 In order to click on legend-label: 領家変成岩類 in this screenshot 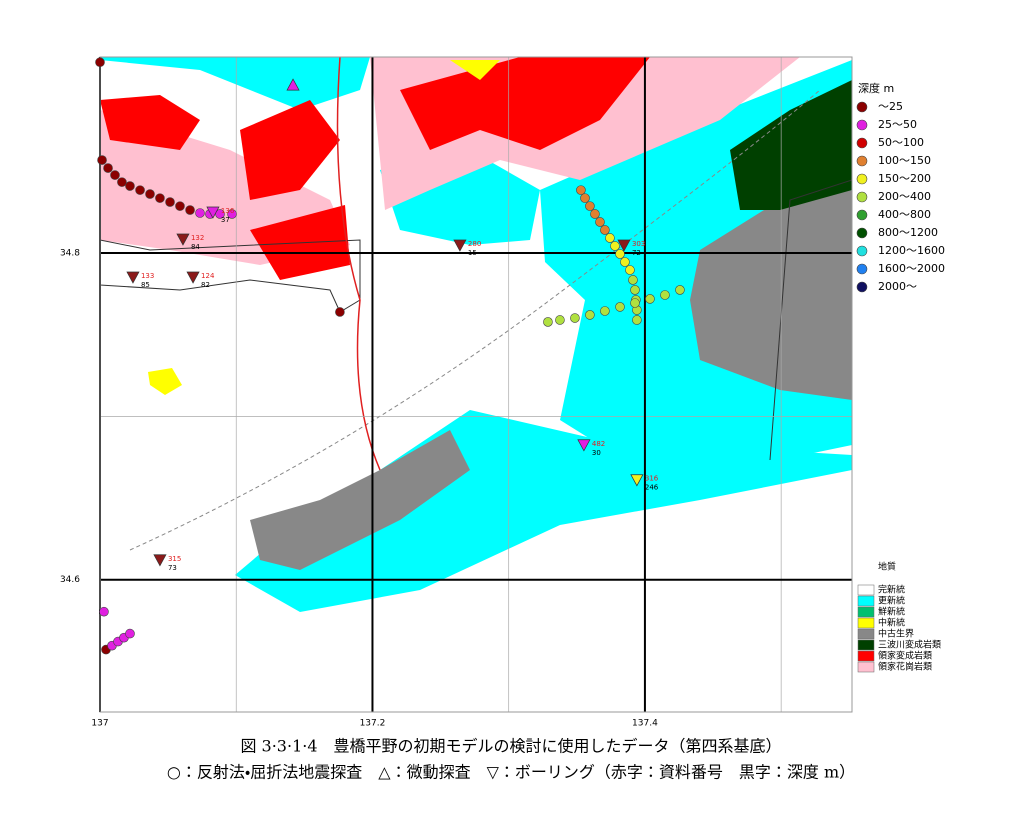, I will do `click(905, 656)`.